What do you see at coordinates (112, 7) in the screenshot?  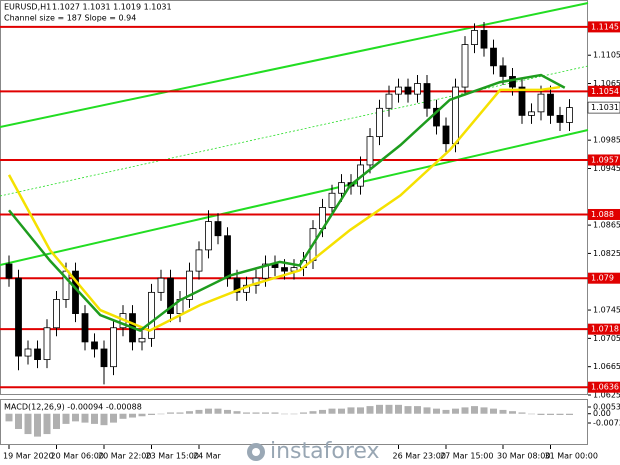 I see `header-values: 1.1027 1.1031 1.1019 1.1031` at bounding box center [112, 7].